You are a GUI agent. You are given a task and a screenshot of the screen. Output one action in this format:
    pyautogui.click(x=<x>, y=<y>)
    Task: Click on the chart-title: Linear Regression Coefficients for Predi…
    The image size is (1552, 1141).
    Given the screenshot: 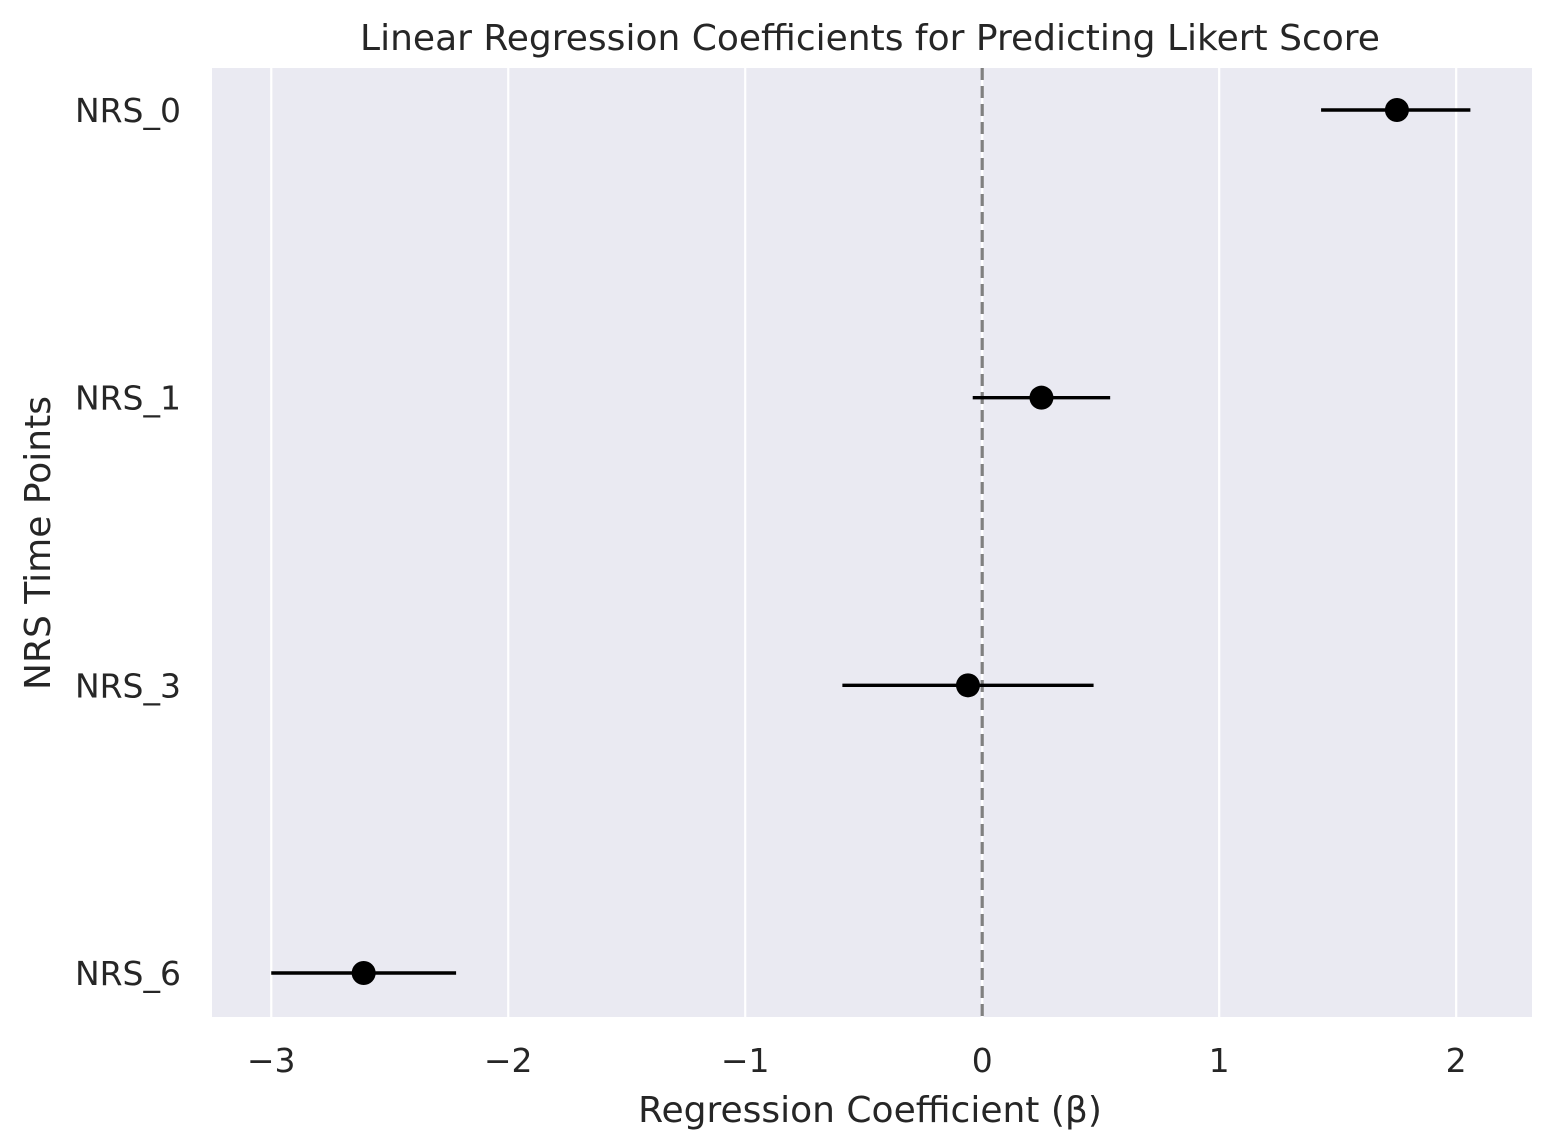 What is the action you would take?
    pyautogui.click(x=870, y=38)
    